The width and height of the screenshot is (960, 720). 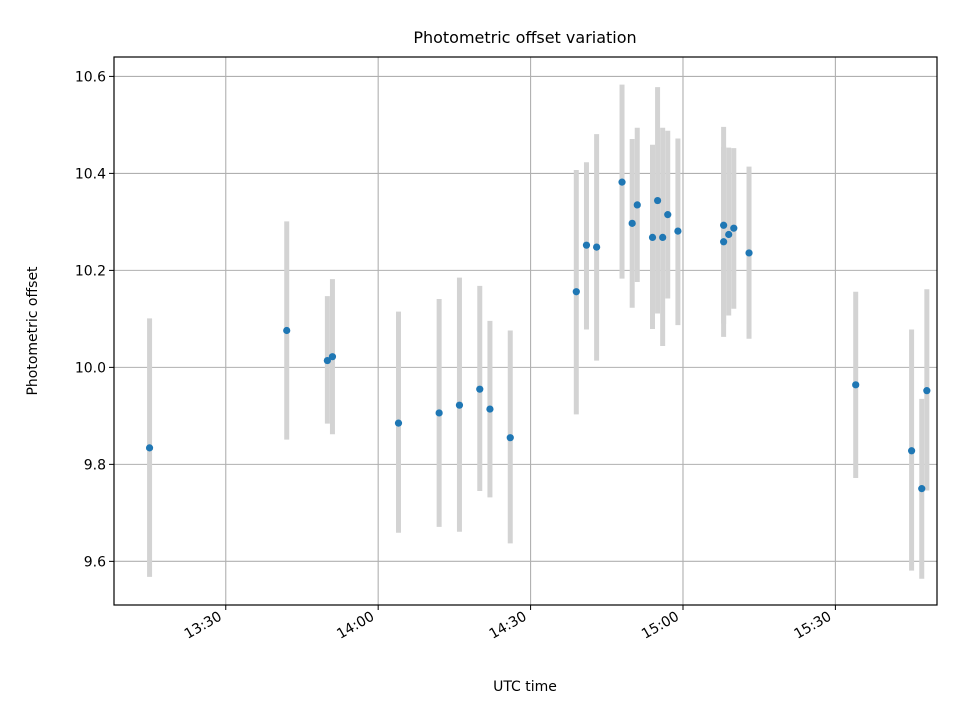 I want to click on y-tick-label: 10.2, so click(x=90, y=271).